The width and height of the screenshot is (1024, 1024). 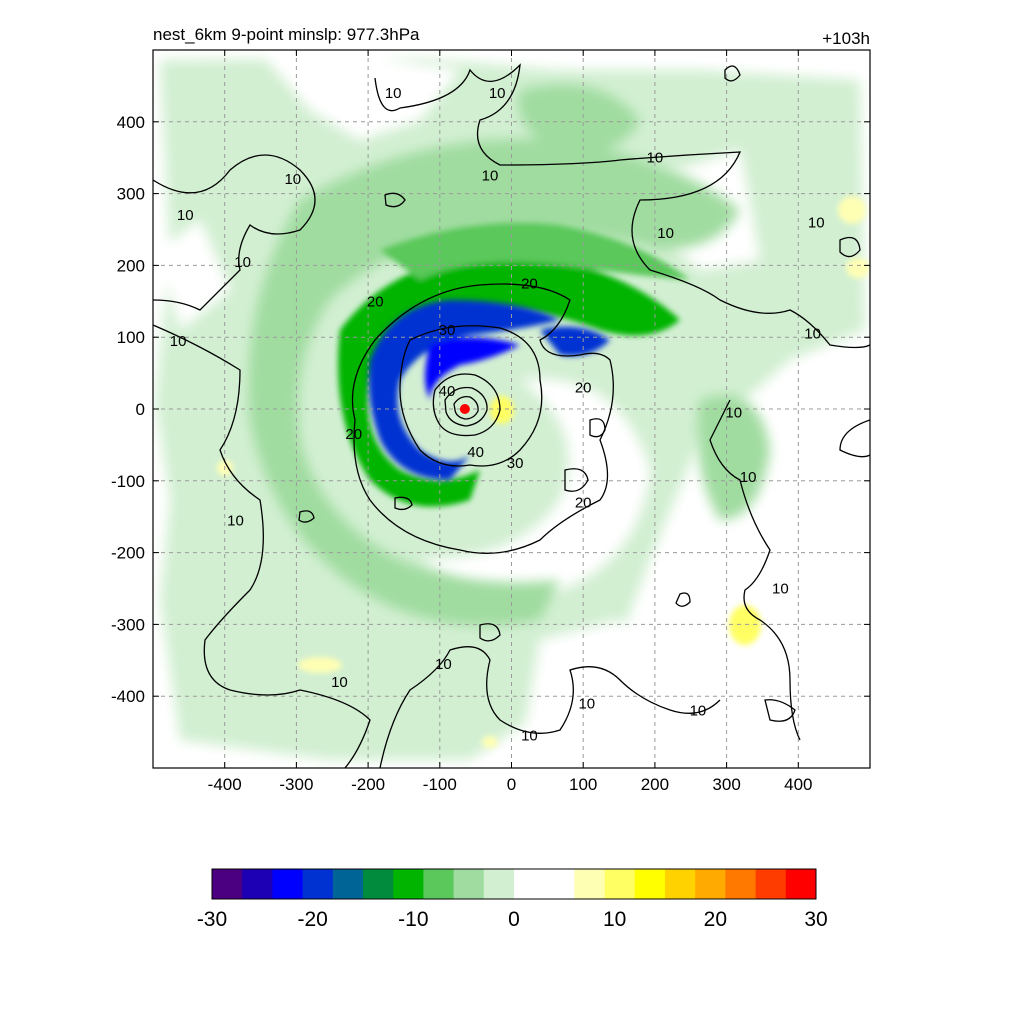 I want to click on x-tick-label: 400, so click(x=798, y=784).